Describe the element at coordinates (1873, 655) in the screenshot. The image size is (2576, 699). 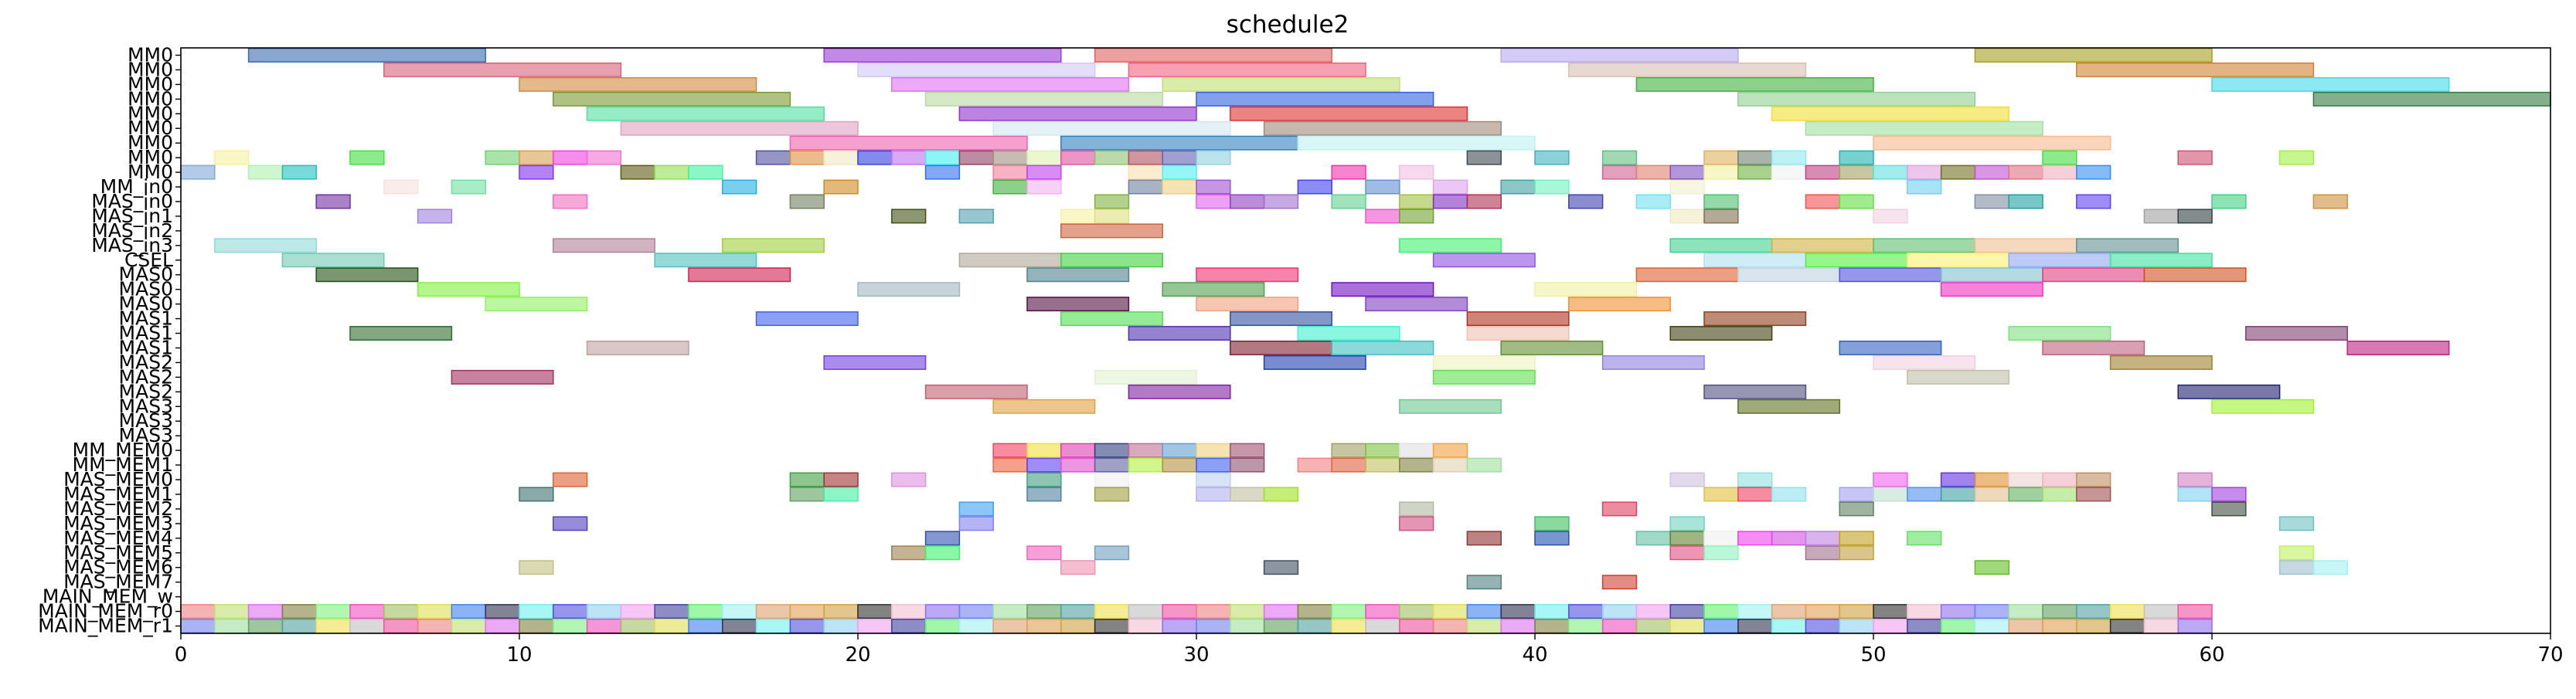
I see `x-tick-label: 50` at that location.